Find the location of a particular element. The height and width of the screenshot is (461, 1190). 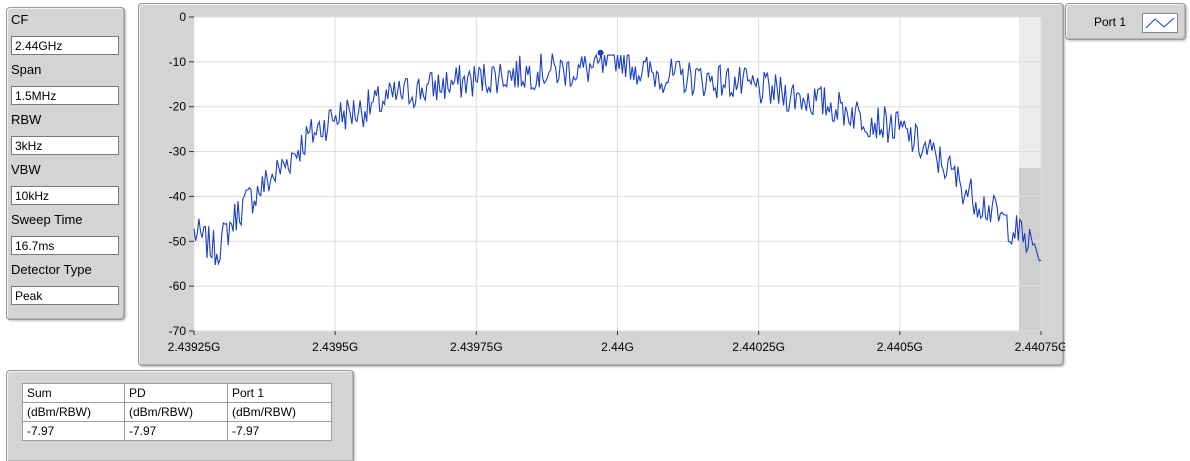

peak-marker is located at coordinates (600, 52).